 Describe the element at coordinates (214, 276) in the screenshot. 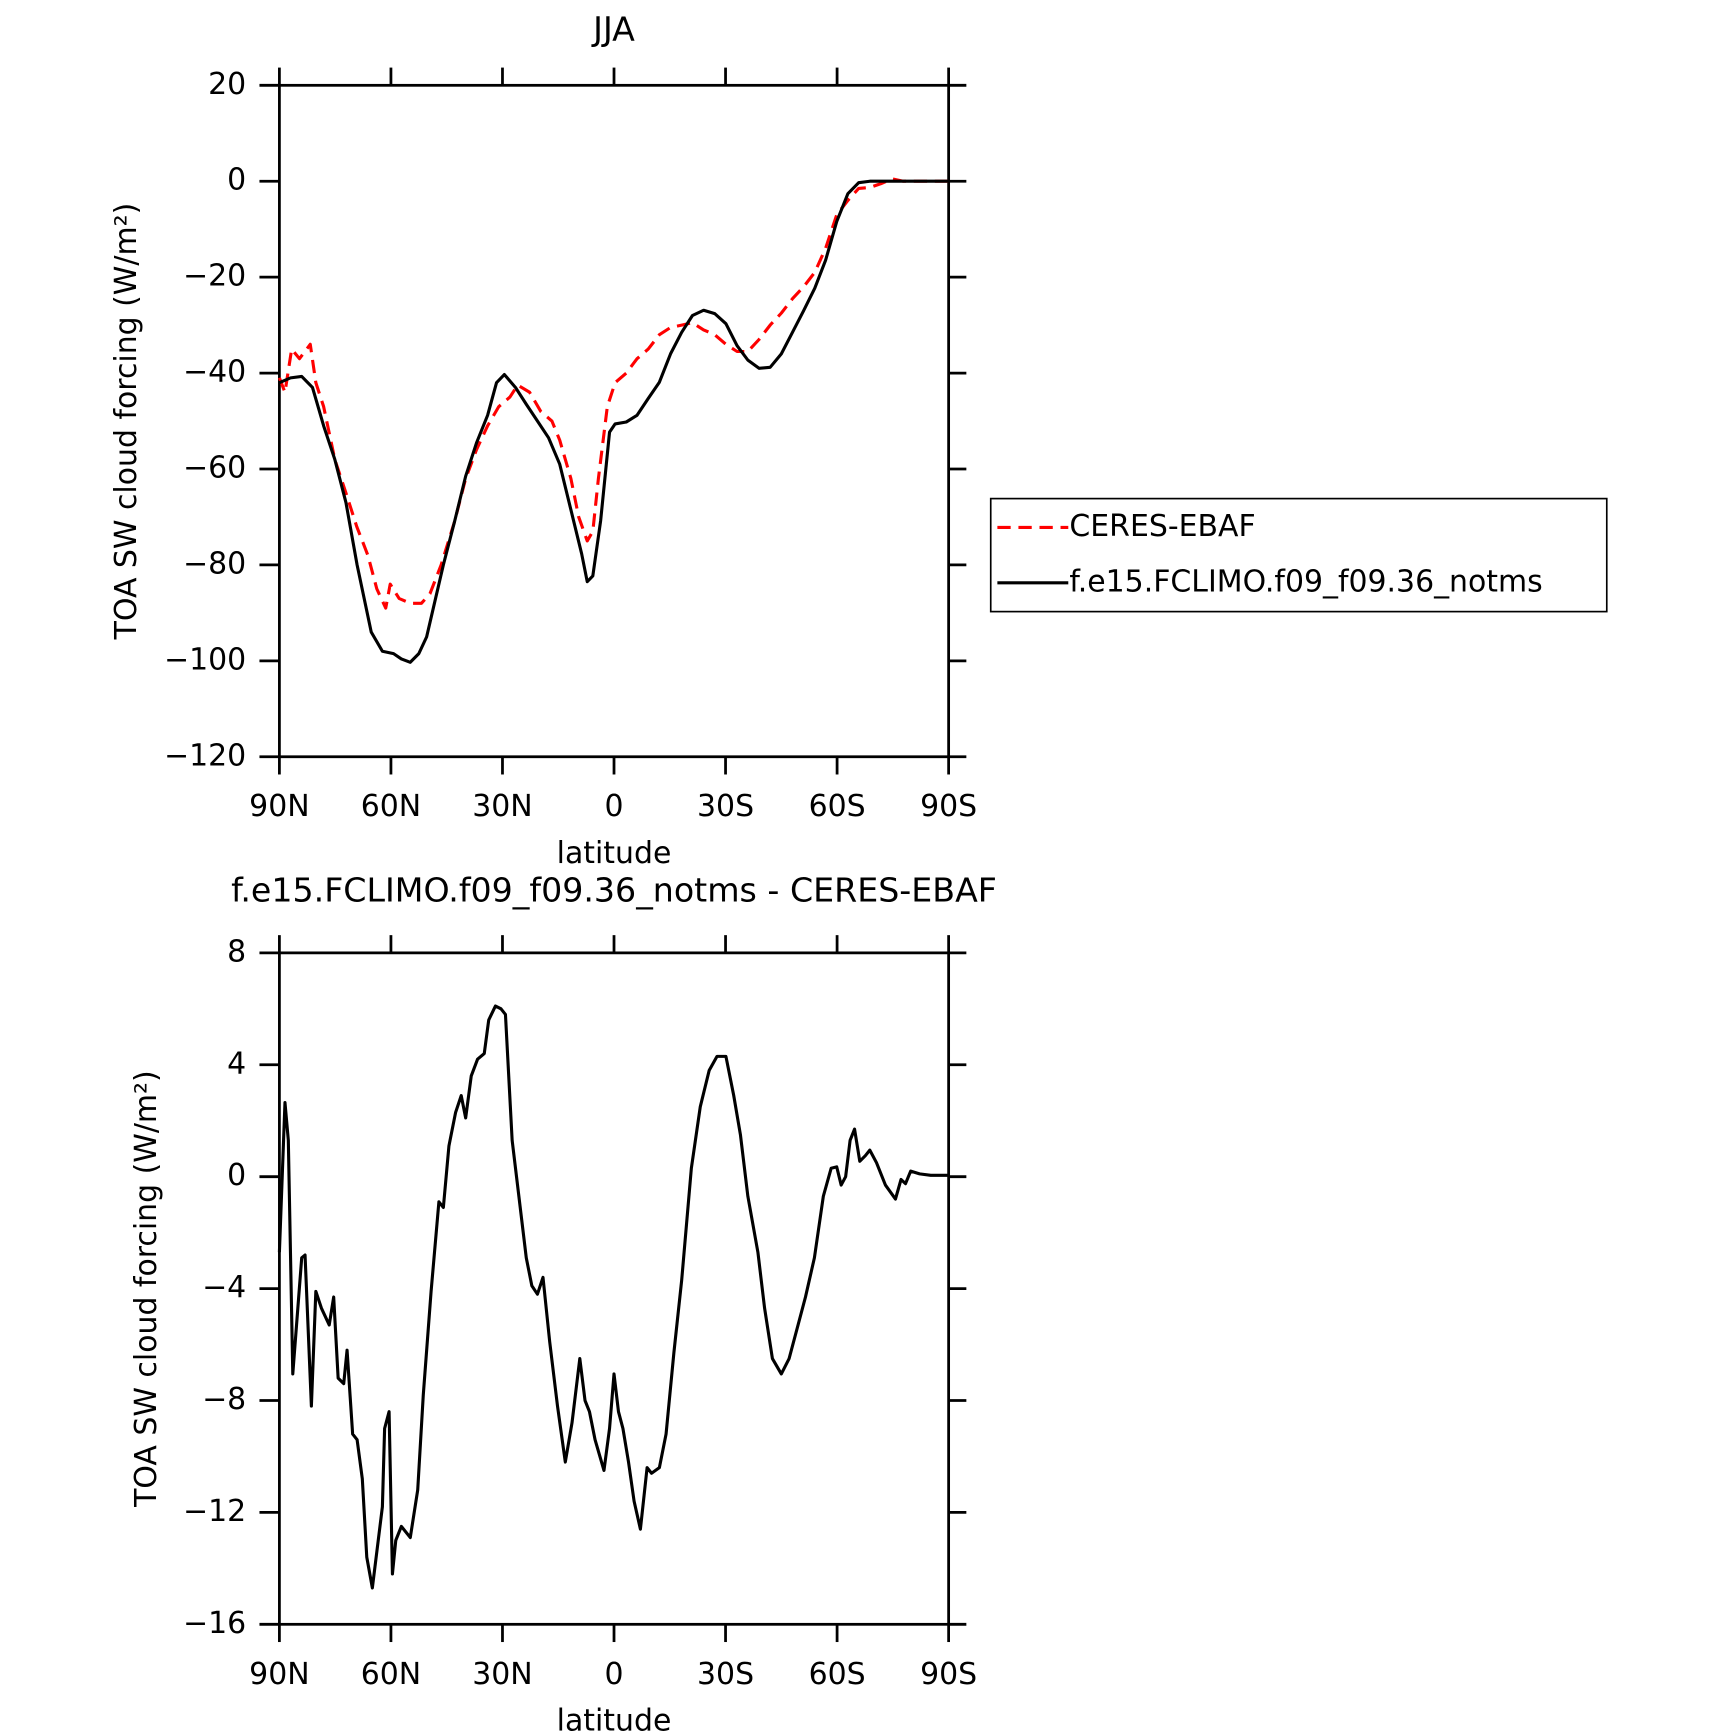

I see `y-tick-label: −20` at that location.